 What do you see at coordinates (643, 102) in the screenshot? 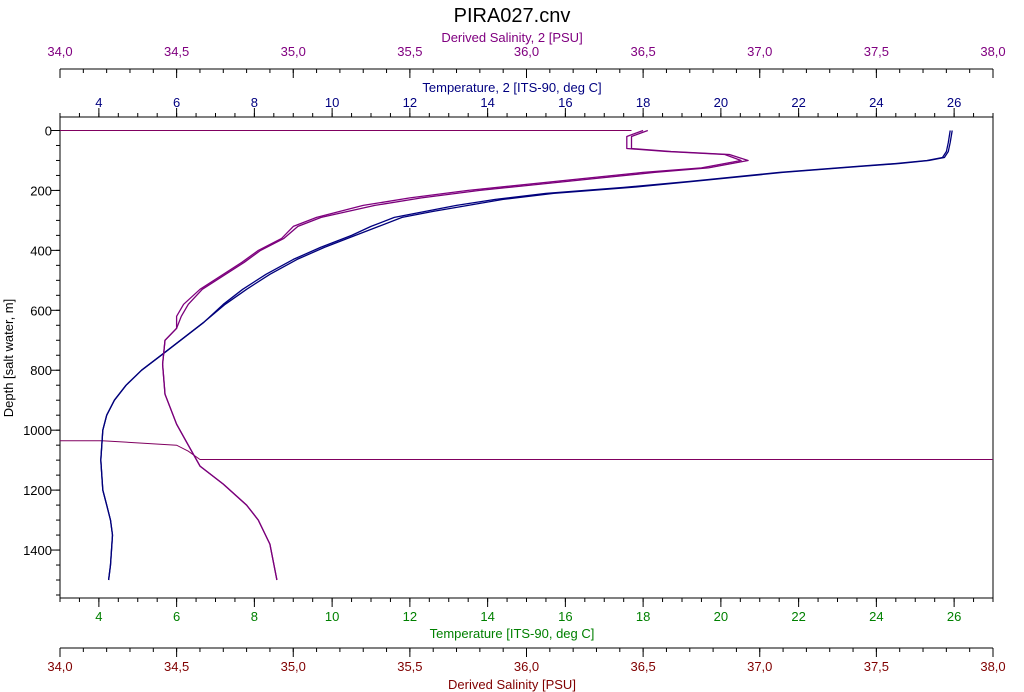
I see `tick-label-temp2: 18` at bounding box center [643, 102].